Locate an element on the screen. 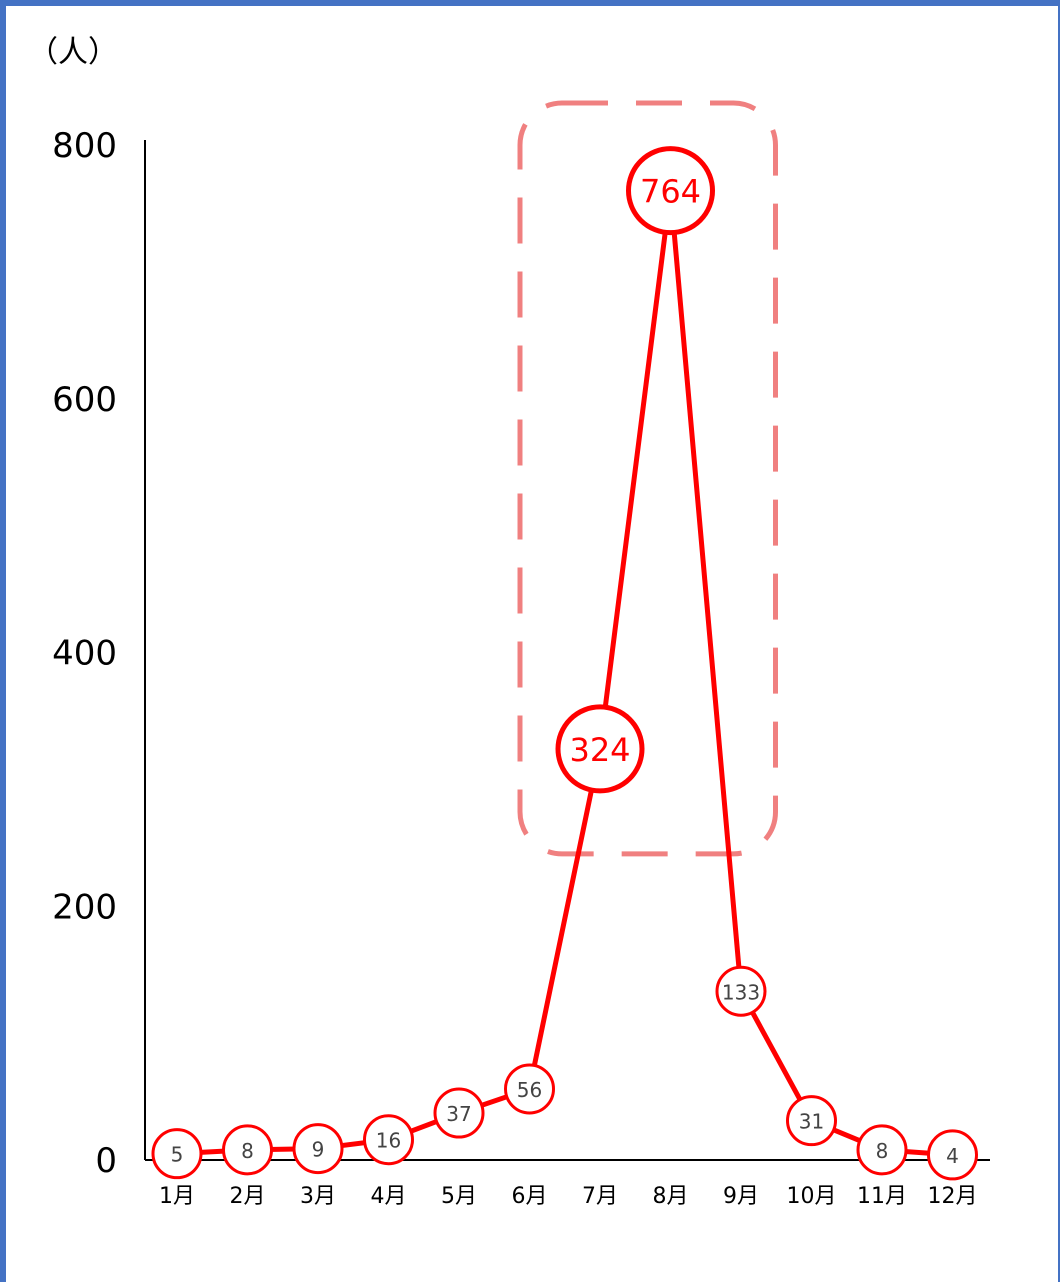 The height and width of the screenshot is (1282, 1060). x-tick-label: 2月 is located at coordinates (248, 1196).